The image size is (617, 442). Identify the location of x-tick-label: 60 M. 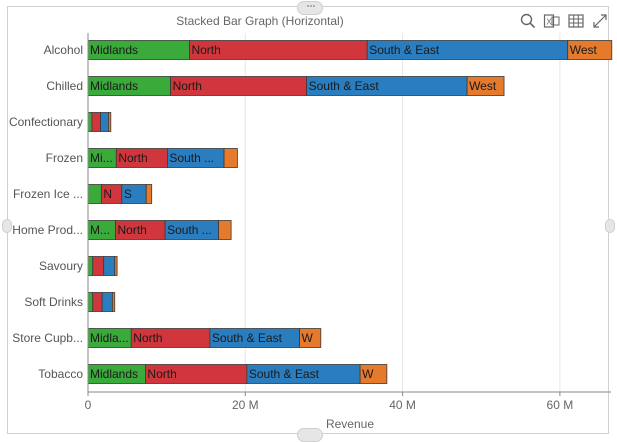
(560, 405).